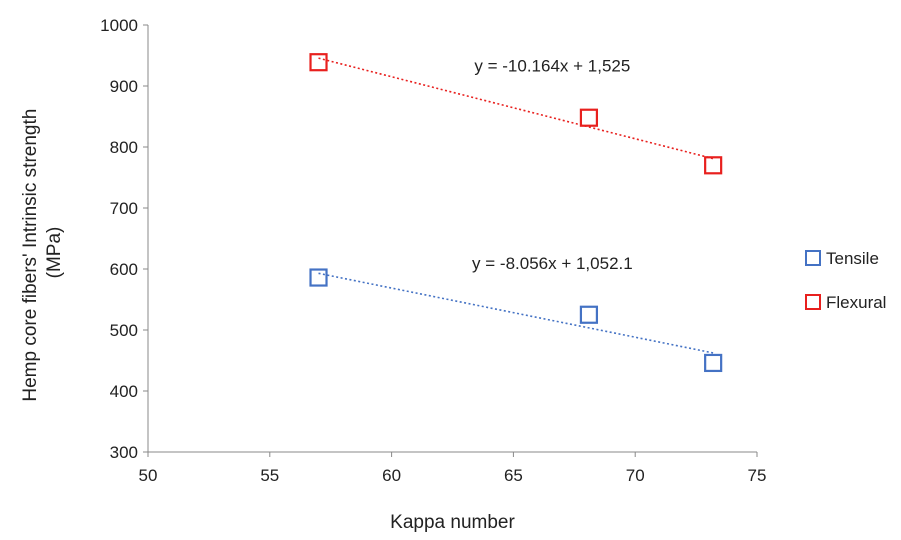  Describe the element at coordinates (124, 208) in the screenshot. I see `y-tick-label: 700` at that location.